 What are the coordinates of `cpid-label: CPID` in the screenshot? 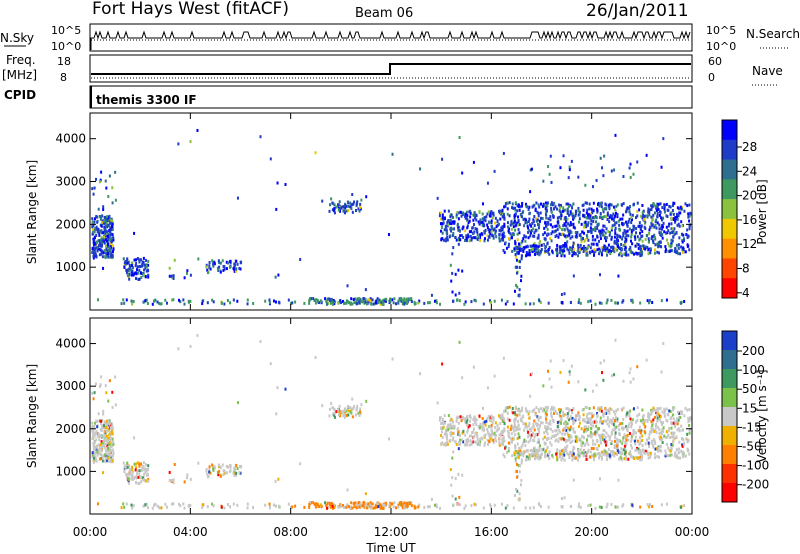 It's located at (20, 95).